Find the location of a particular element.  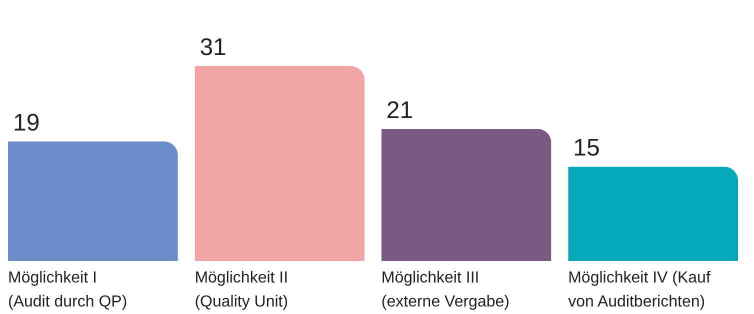

data-label: 15 is located at coordinates (586, 148).